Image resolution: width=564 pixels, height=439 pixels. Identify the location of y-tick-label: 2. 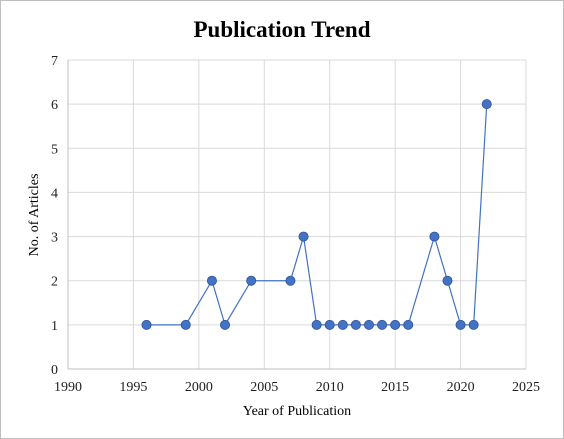
(54, 282).